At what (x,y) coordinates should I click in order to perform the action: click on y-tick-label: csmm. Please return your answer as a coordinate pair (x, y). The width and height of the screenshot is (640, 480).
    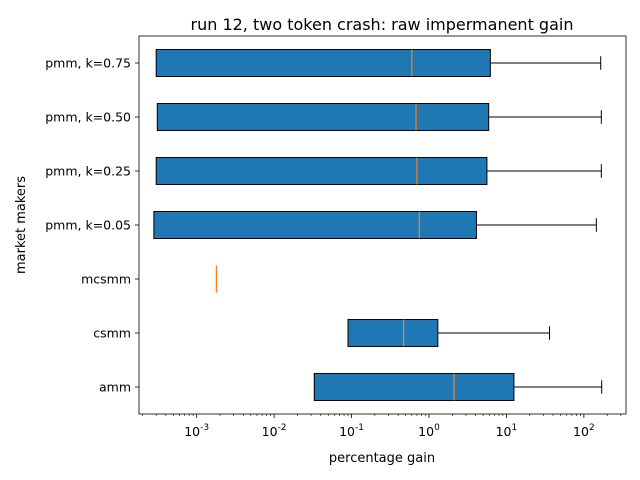
    Looking at the image, I should click on (112, 333).